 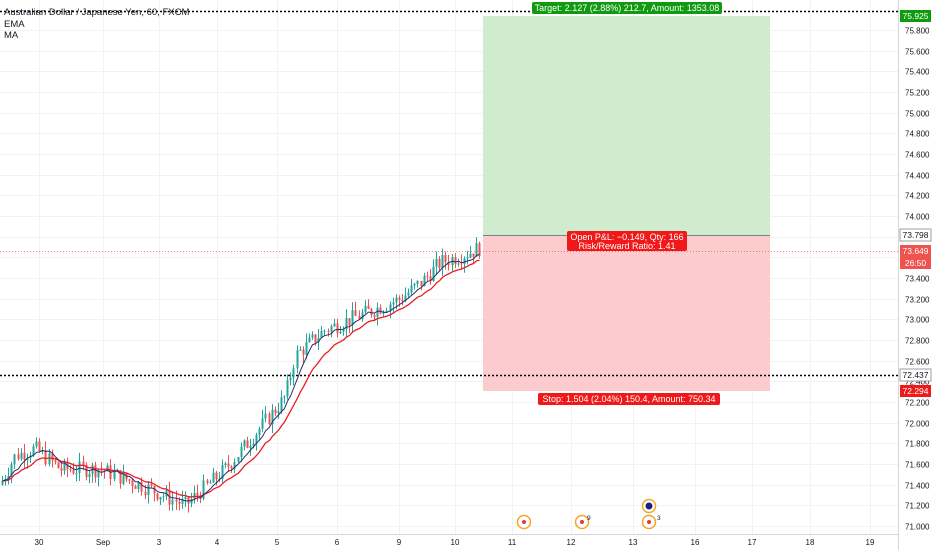 I want to click on countdown-text: 26:50, so click(x=916, y=263).